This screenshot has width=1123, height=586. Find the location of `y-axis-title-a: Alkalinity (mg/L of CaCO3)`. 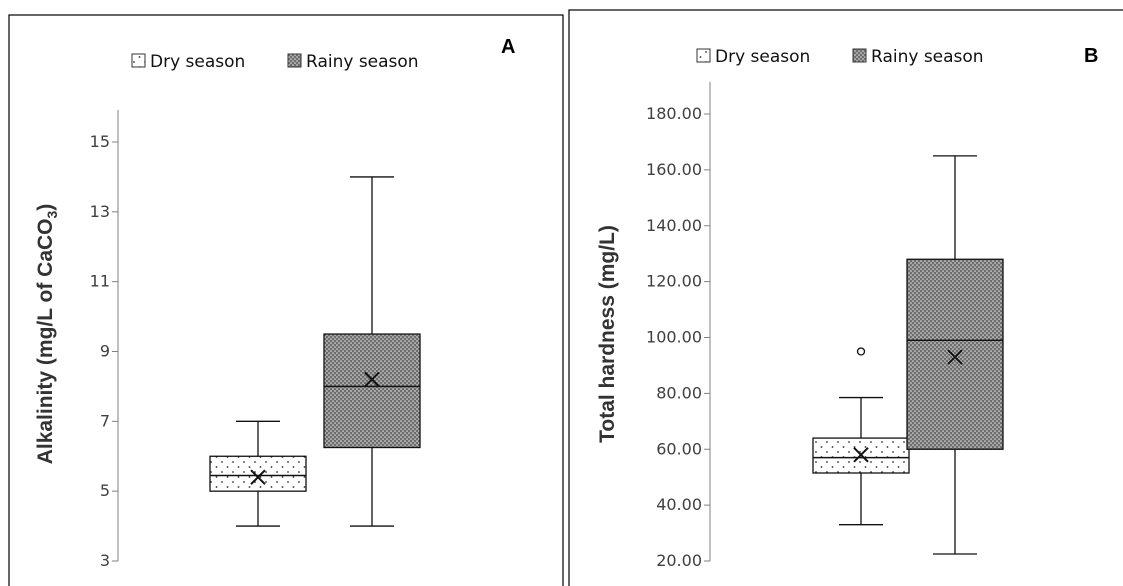

y-axis-title-a: Alkalinity (mg/L of CaCO3) is located at coordinates (47, 334).